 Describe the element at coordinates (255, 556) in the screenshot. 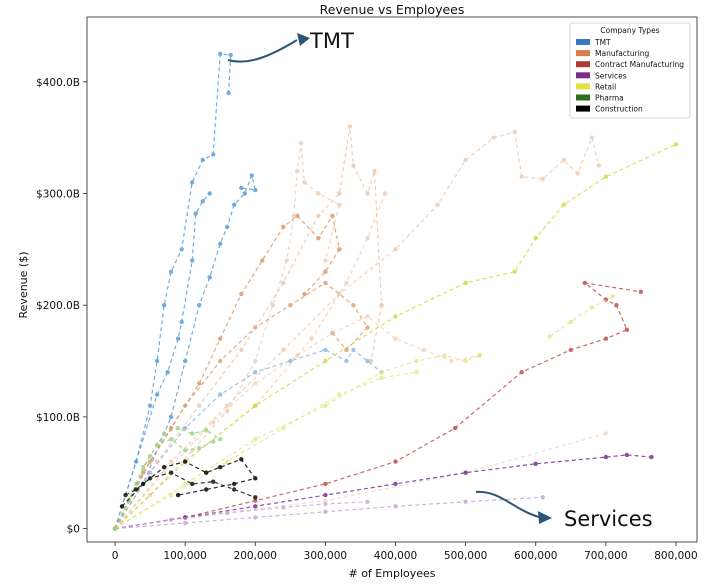

I see `x-tick-label: 200,000` at that location.